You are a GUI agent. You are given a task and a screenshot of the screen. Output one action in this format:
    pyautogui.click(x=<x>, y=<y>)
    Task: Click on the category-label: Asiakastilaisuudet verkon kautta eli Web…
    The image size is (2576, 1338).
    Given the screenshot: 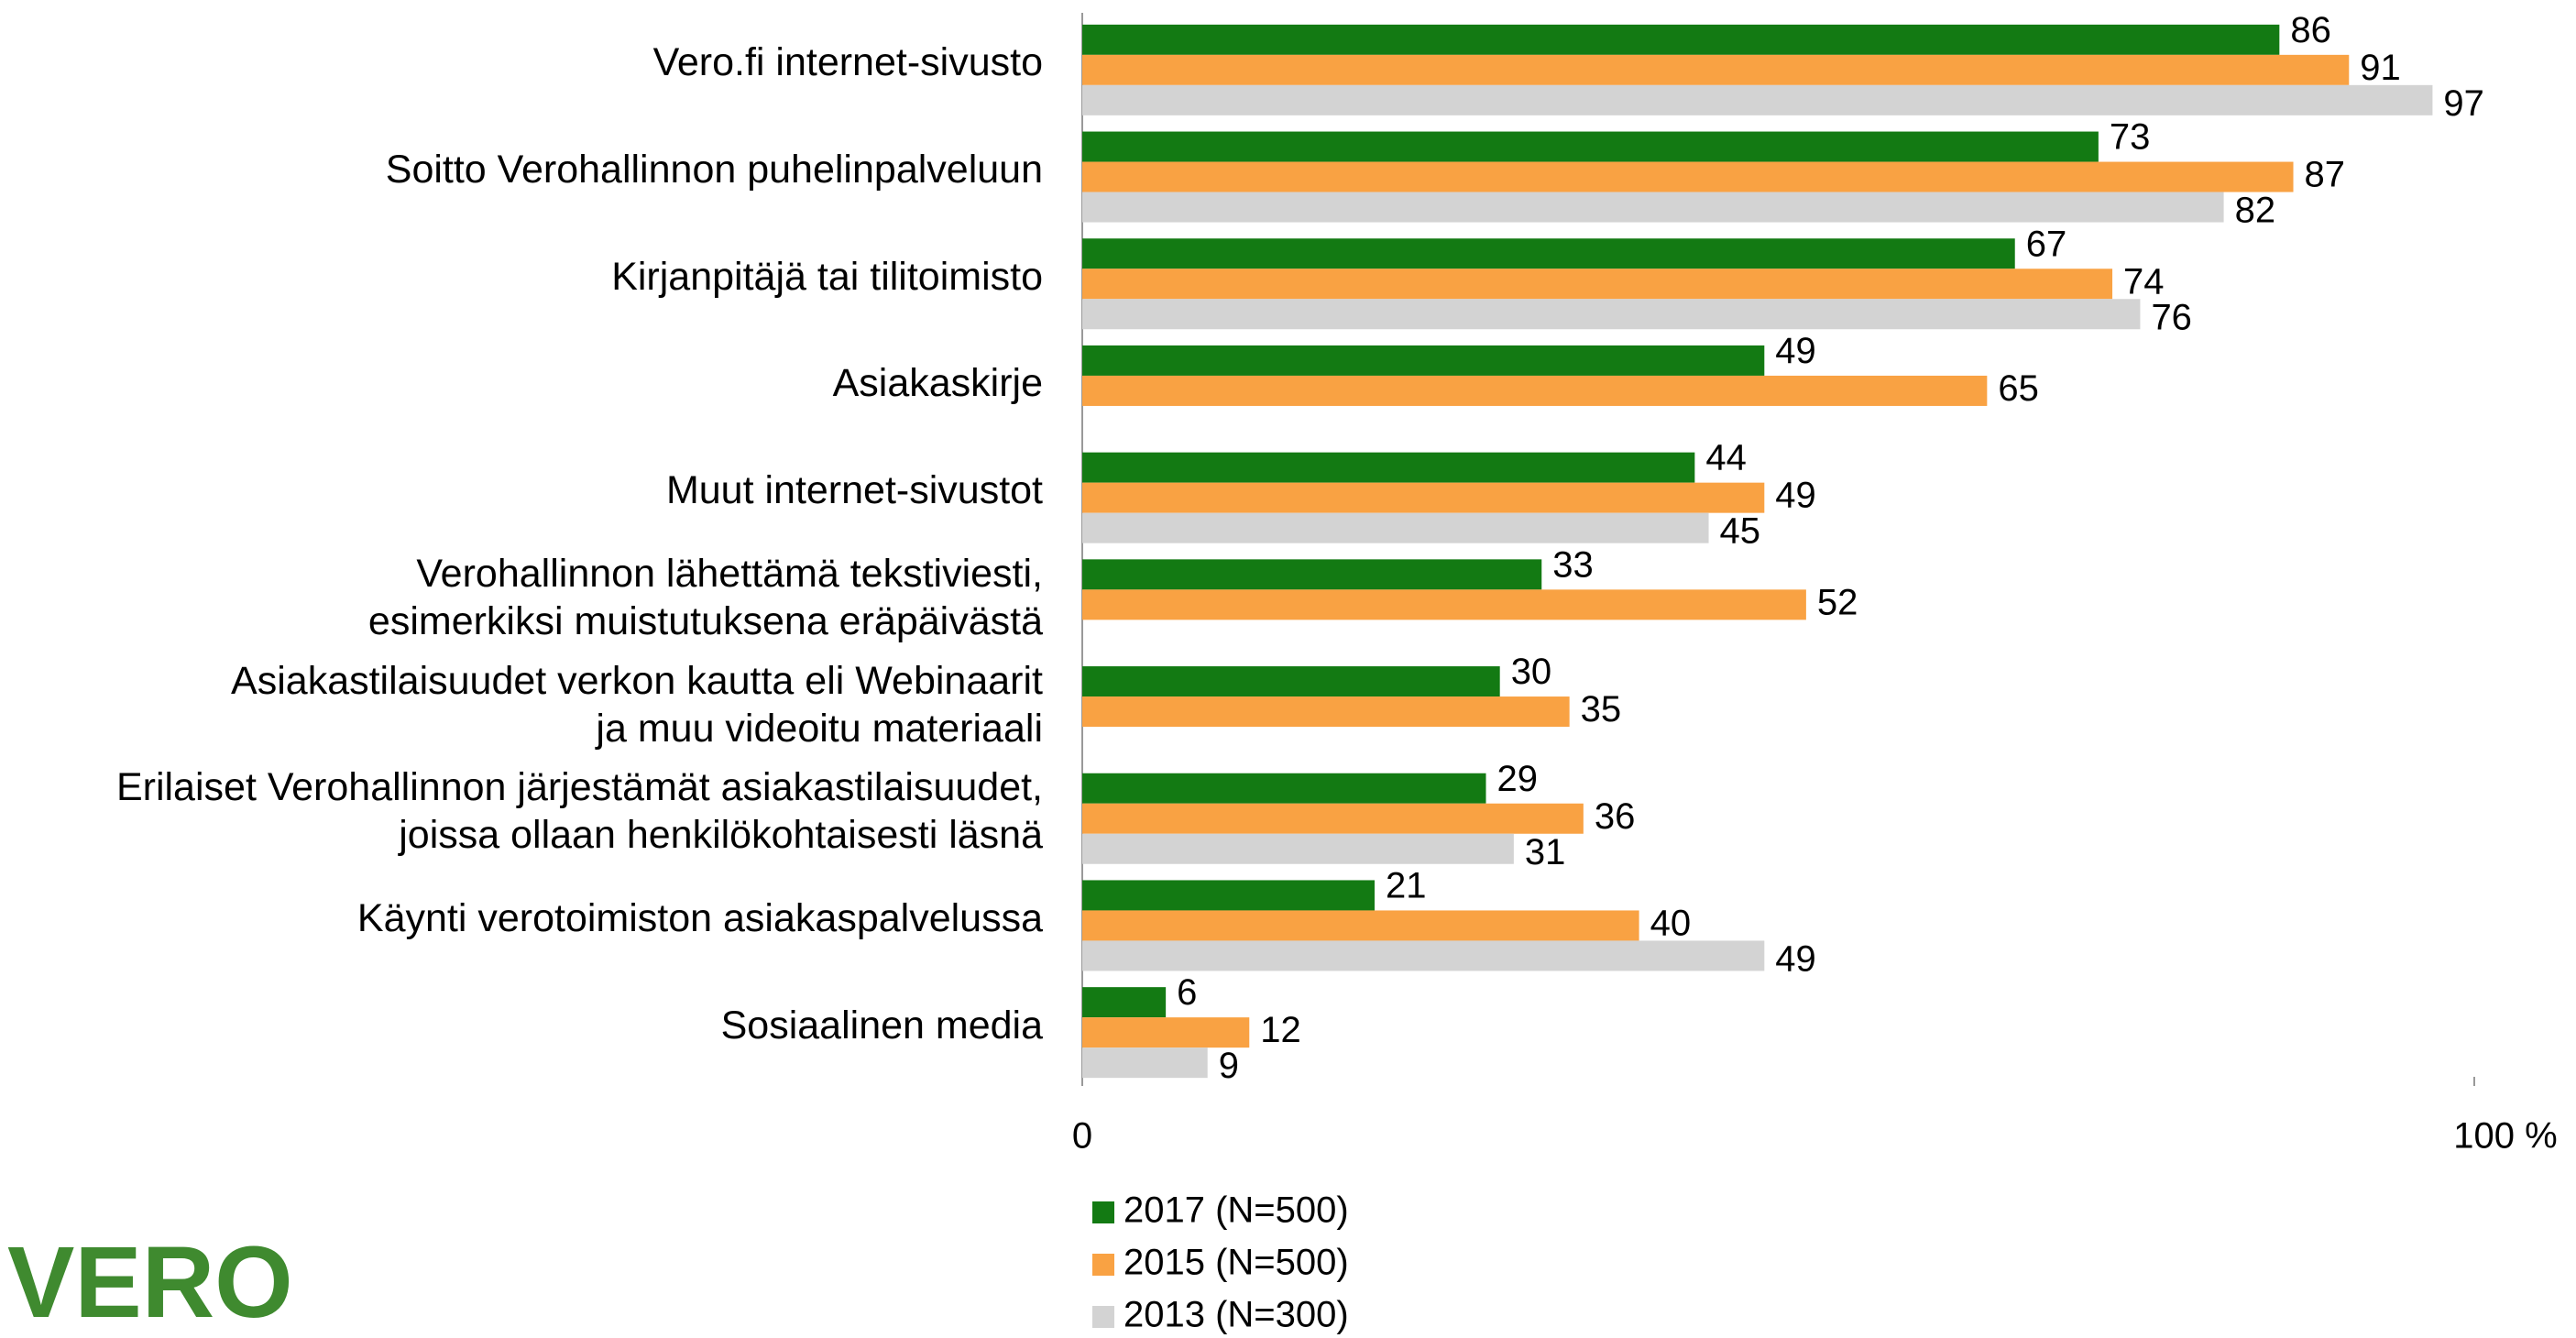 What is the action you would take?
    pyautogui.click(x=637, y=704)
    